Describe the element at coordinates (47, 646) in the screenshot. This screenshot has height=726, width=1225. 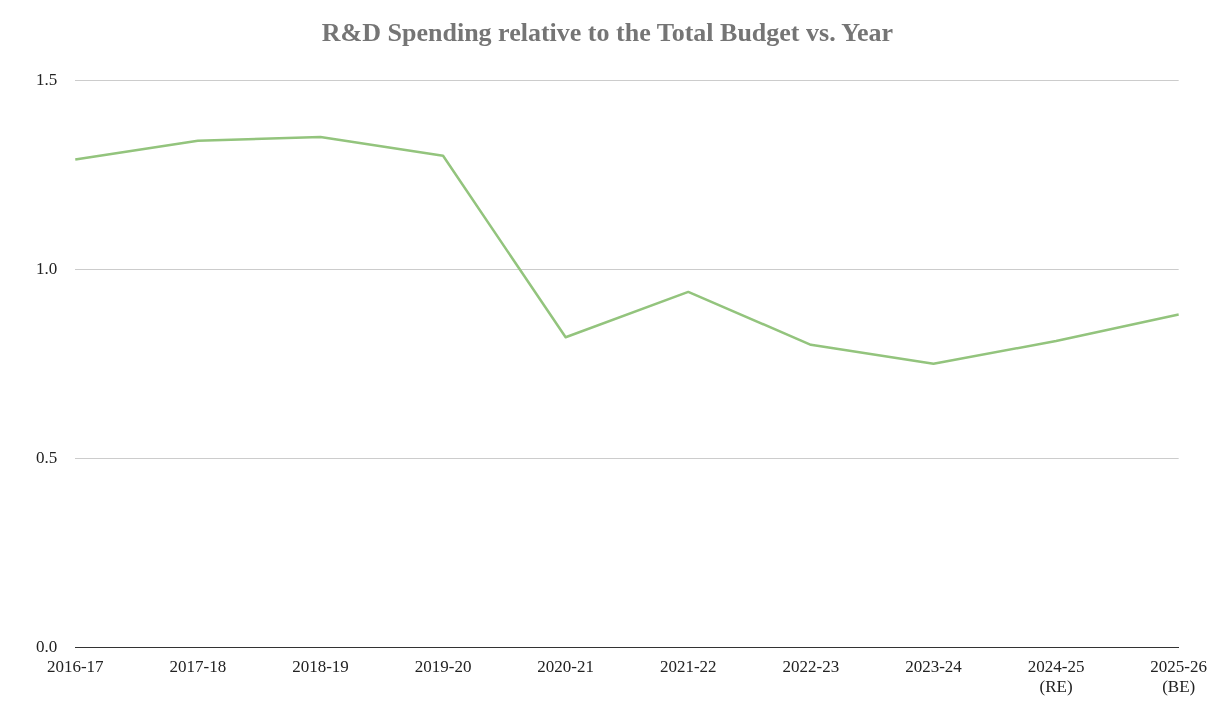
I see `y-tick-label: 0.0` at that location.